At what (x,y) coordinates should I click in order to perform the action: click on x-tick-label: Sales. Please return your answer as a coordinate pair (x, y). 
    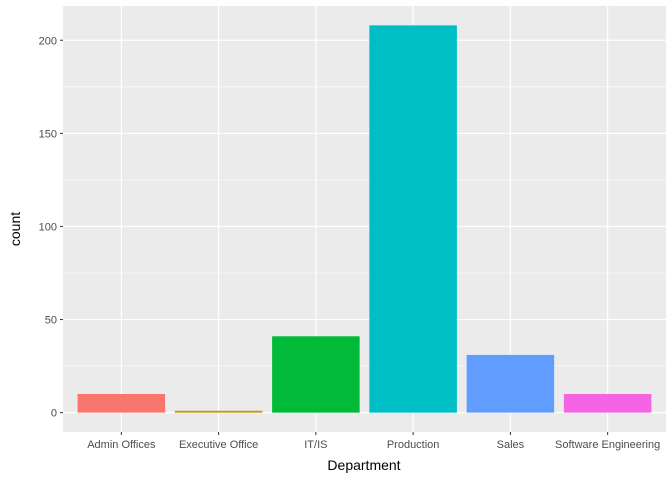
    Looking at the image, I should click on (511, 445).